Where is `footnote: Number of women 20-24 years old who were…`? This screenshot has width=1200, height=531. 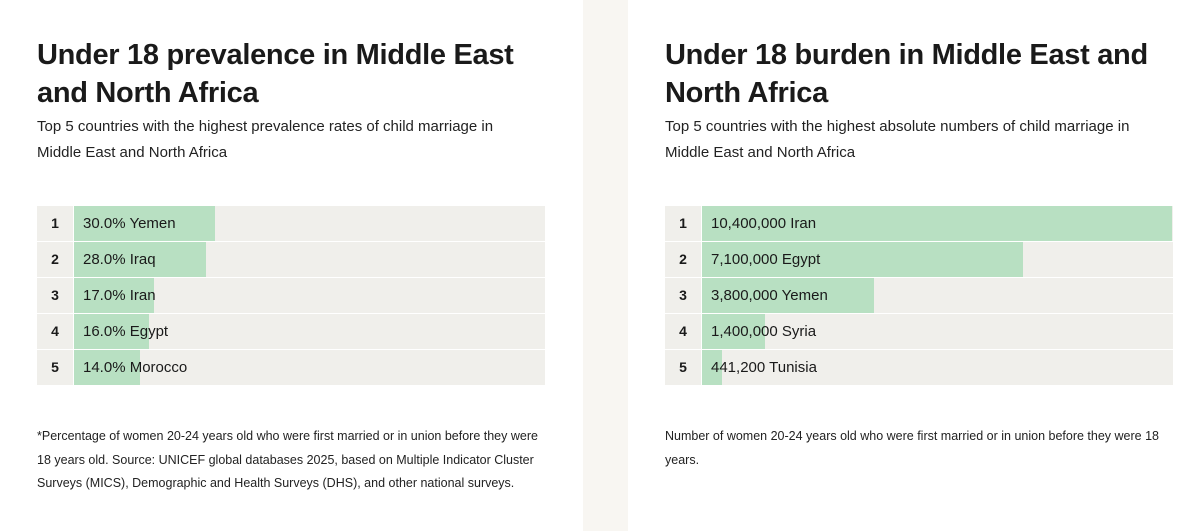 footnote: Number of women 20-24 years old who were… is located at coordinates (912, 448).